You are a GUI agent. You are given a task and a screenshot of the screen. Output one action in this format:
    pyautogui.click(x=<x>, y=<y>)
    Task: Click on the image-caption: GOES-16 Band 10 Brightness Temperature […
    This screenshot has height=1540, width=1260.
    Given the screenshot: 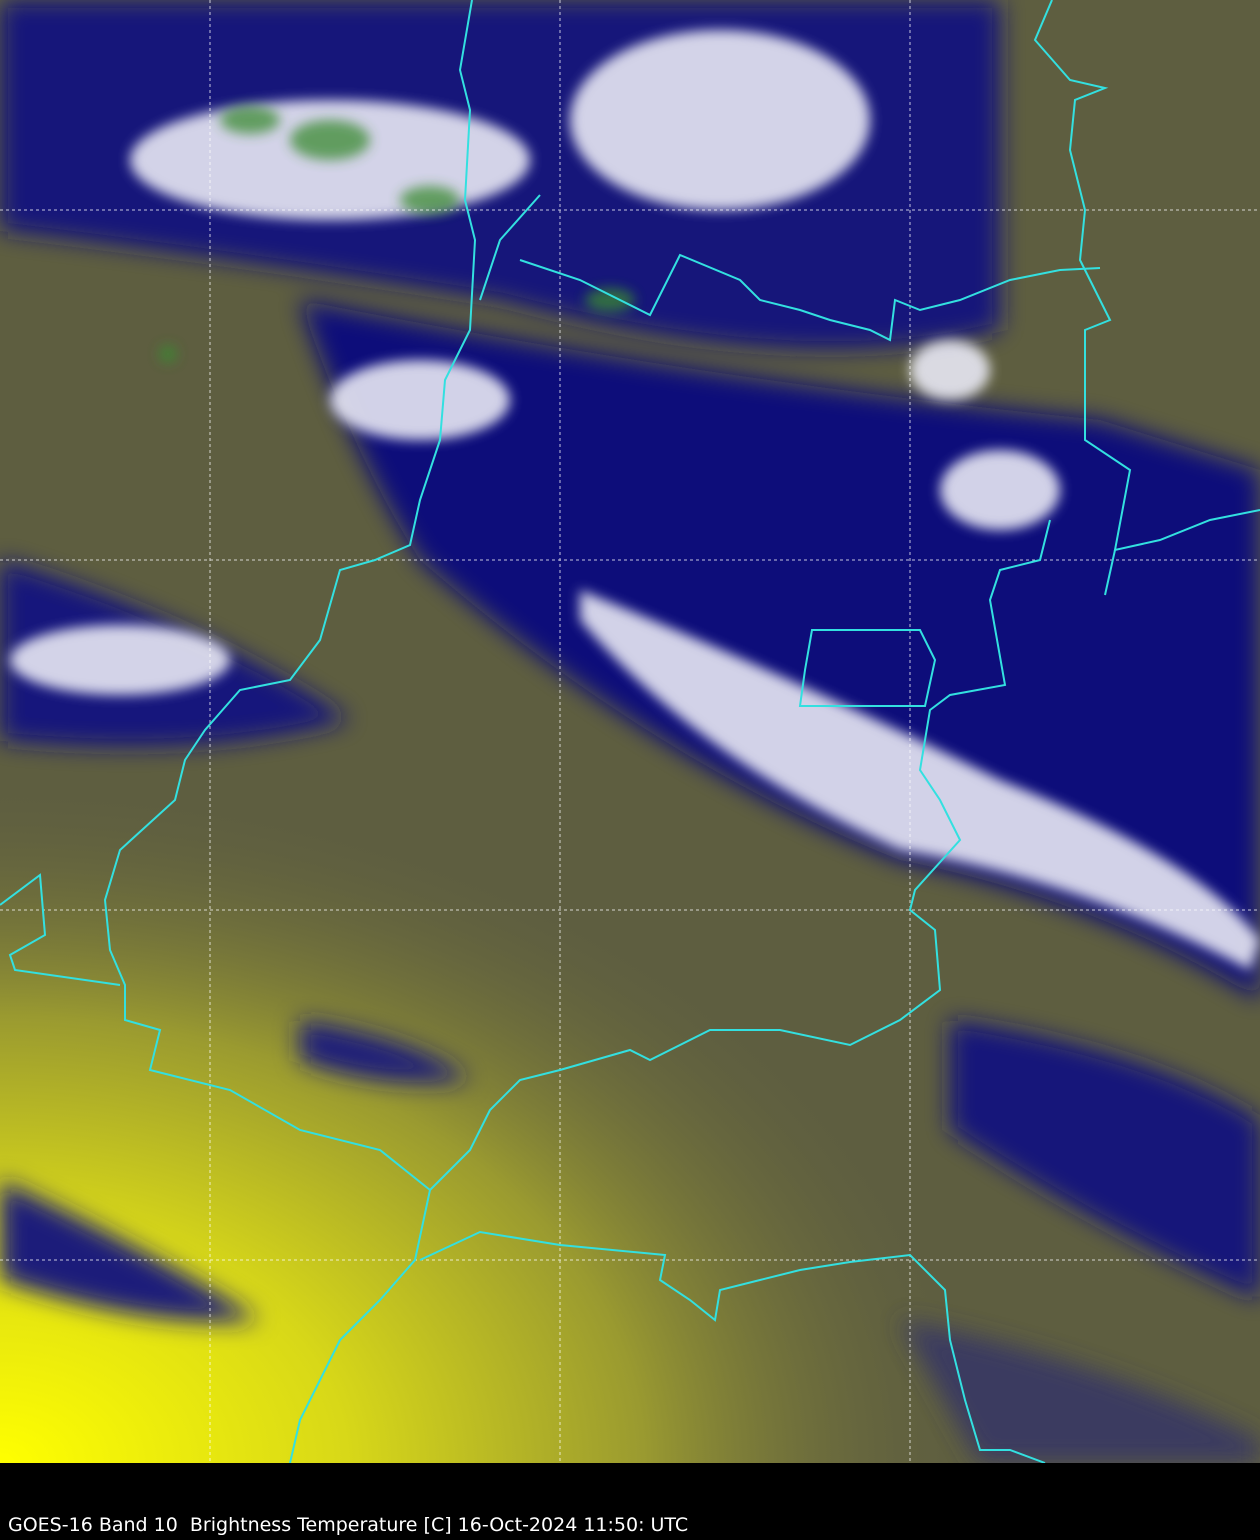 What is the action you would take?
    pyautogui.click(x=348, y=1525)
    